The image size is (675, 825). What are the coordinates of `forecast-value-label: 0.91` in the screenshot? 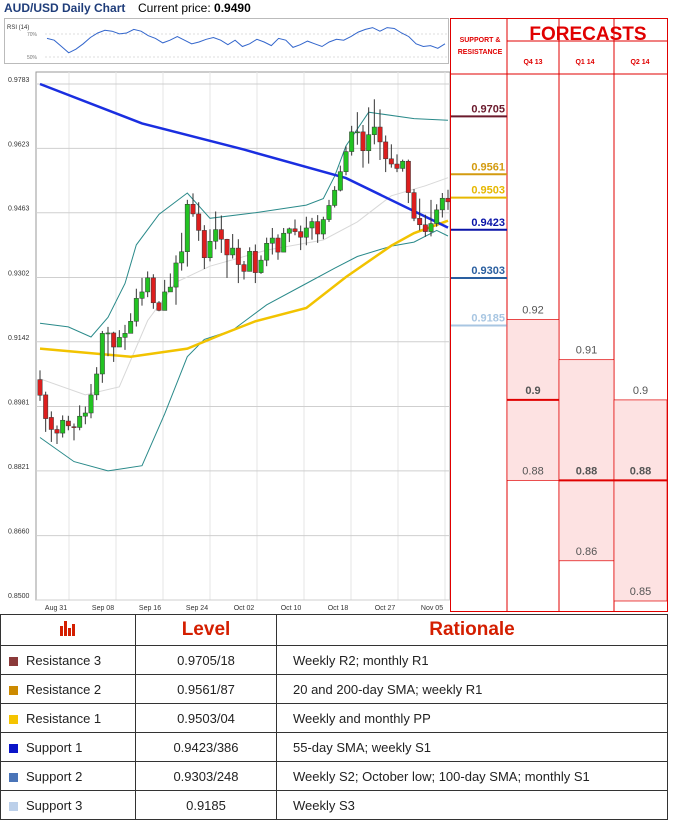 It's located at (586, 351).